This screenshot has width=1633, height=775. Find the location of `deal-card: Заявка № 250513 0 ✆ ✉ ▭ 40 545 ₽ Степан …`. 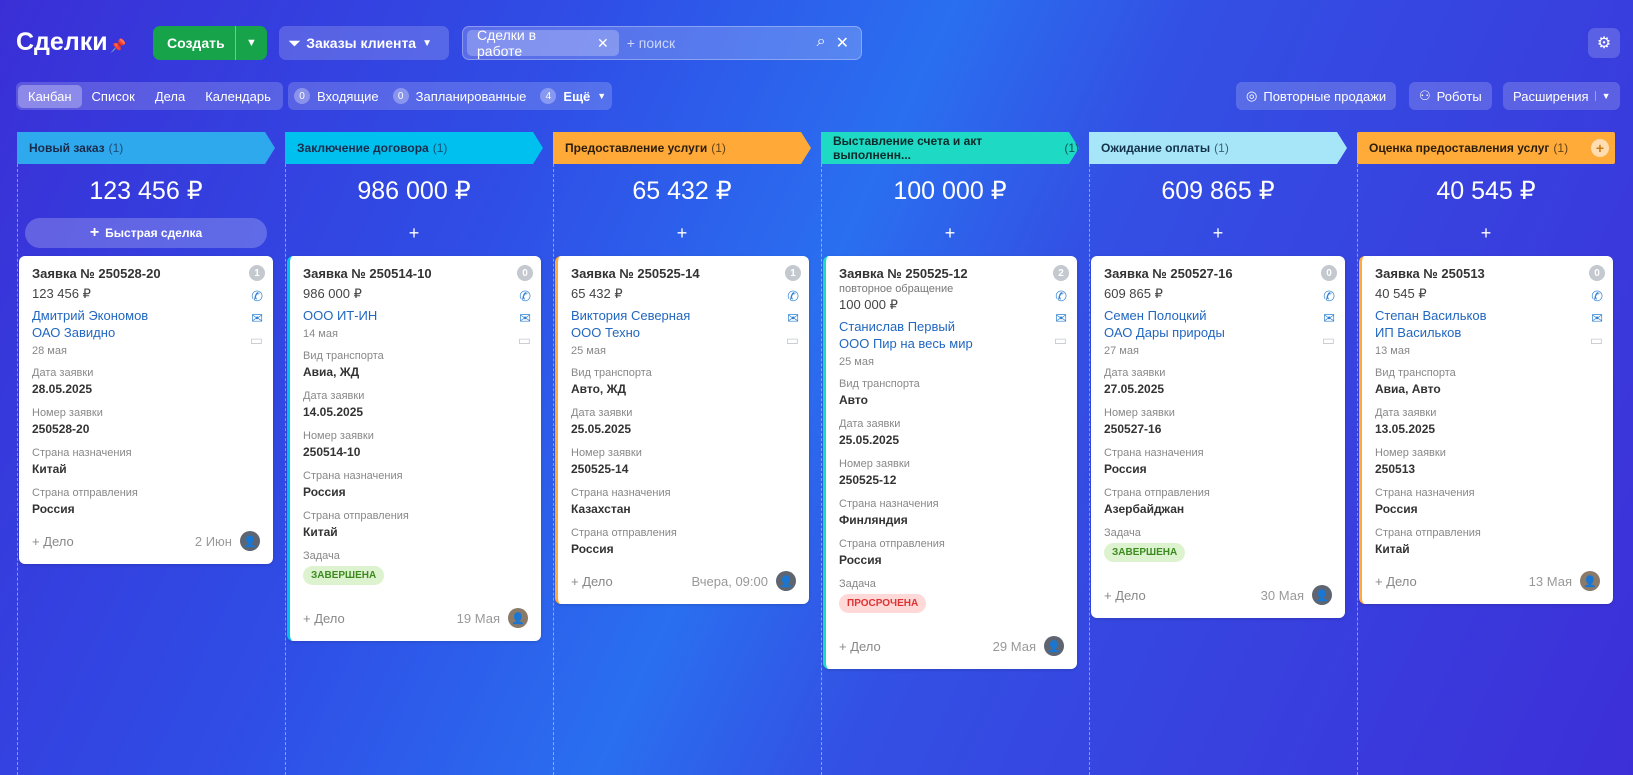

deal-card: Заявка № 250513 0 ✆ ✉ ▭ 40 545 ₽ Степан … is located at coordinates (1486, 430).